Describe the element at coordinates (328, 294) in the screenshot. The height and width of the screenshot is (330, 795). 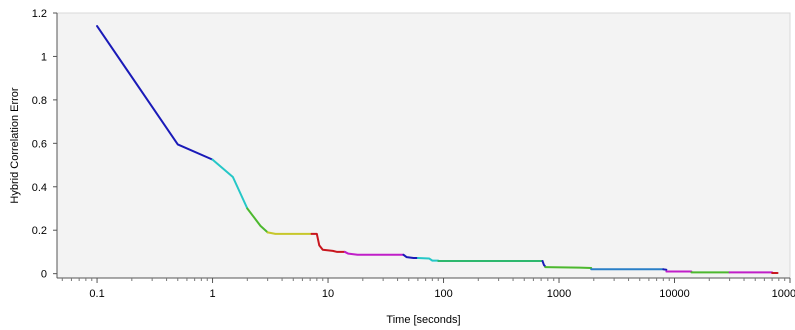
I see `x-tick-label: 10` at that location.